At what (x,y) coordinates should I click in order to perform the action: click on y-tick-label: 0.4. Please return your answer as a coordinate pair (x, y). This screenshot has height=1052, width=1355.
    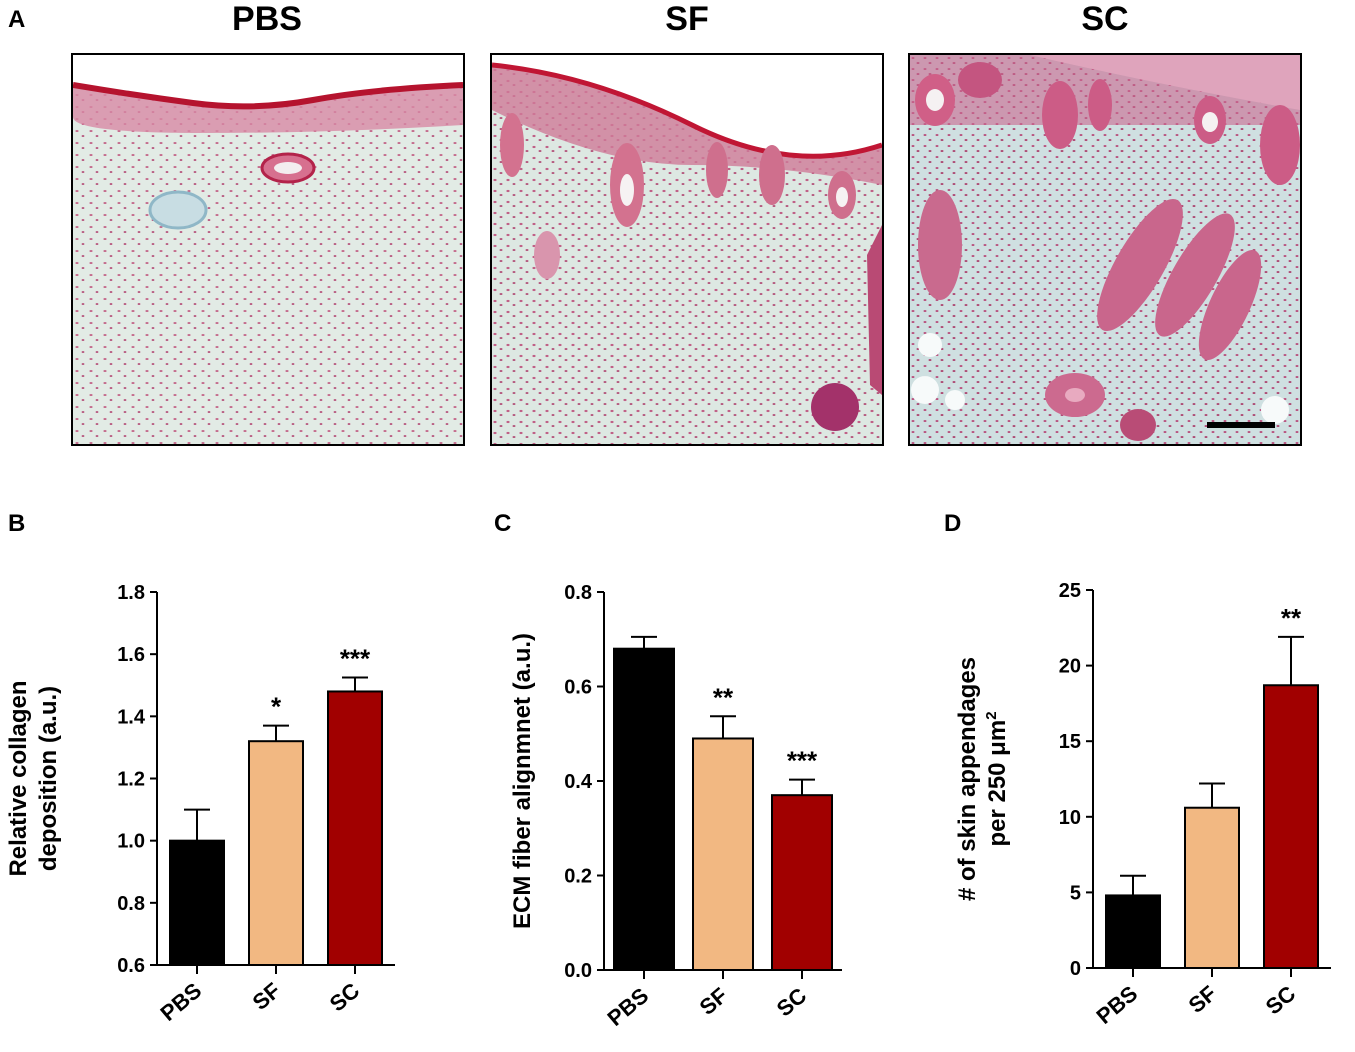
    Looking at the image, I should click on (578, 782).